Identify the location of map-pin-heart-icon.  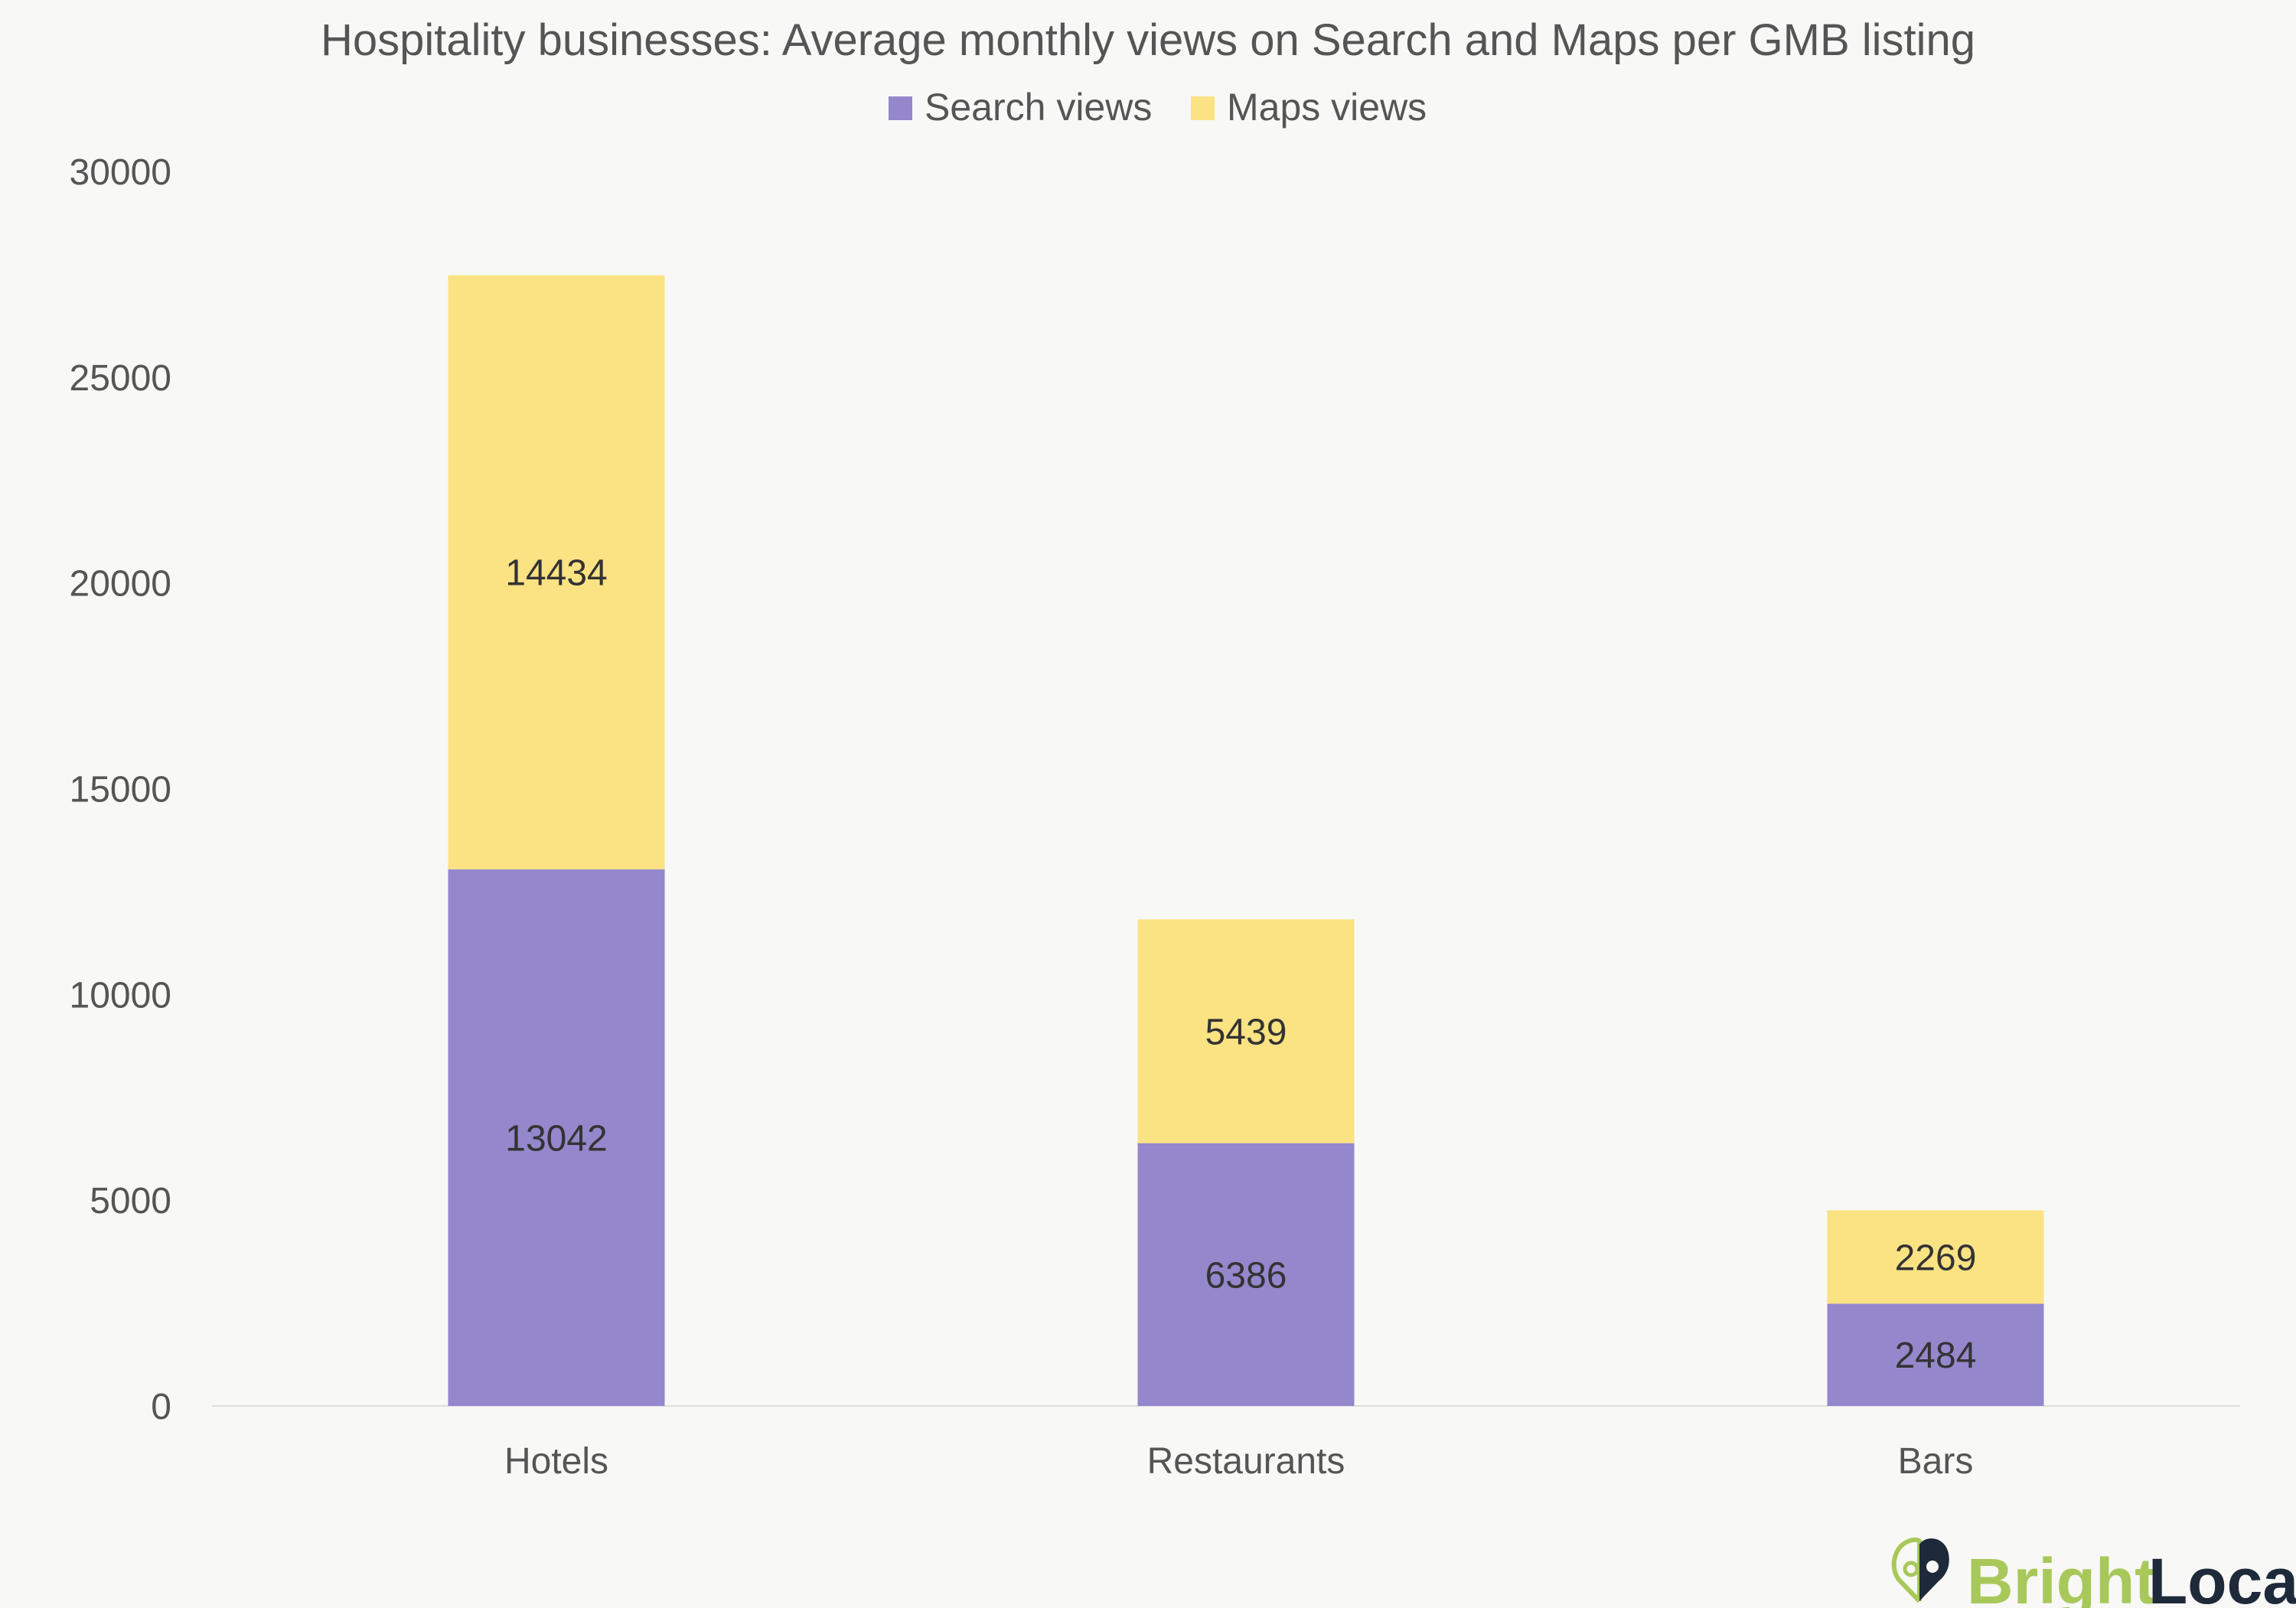
(1920, 1570).